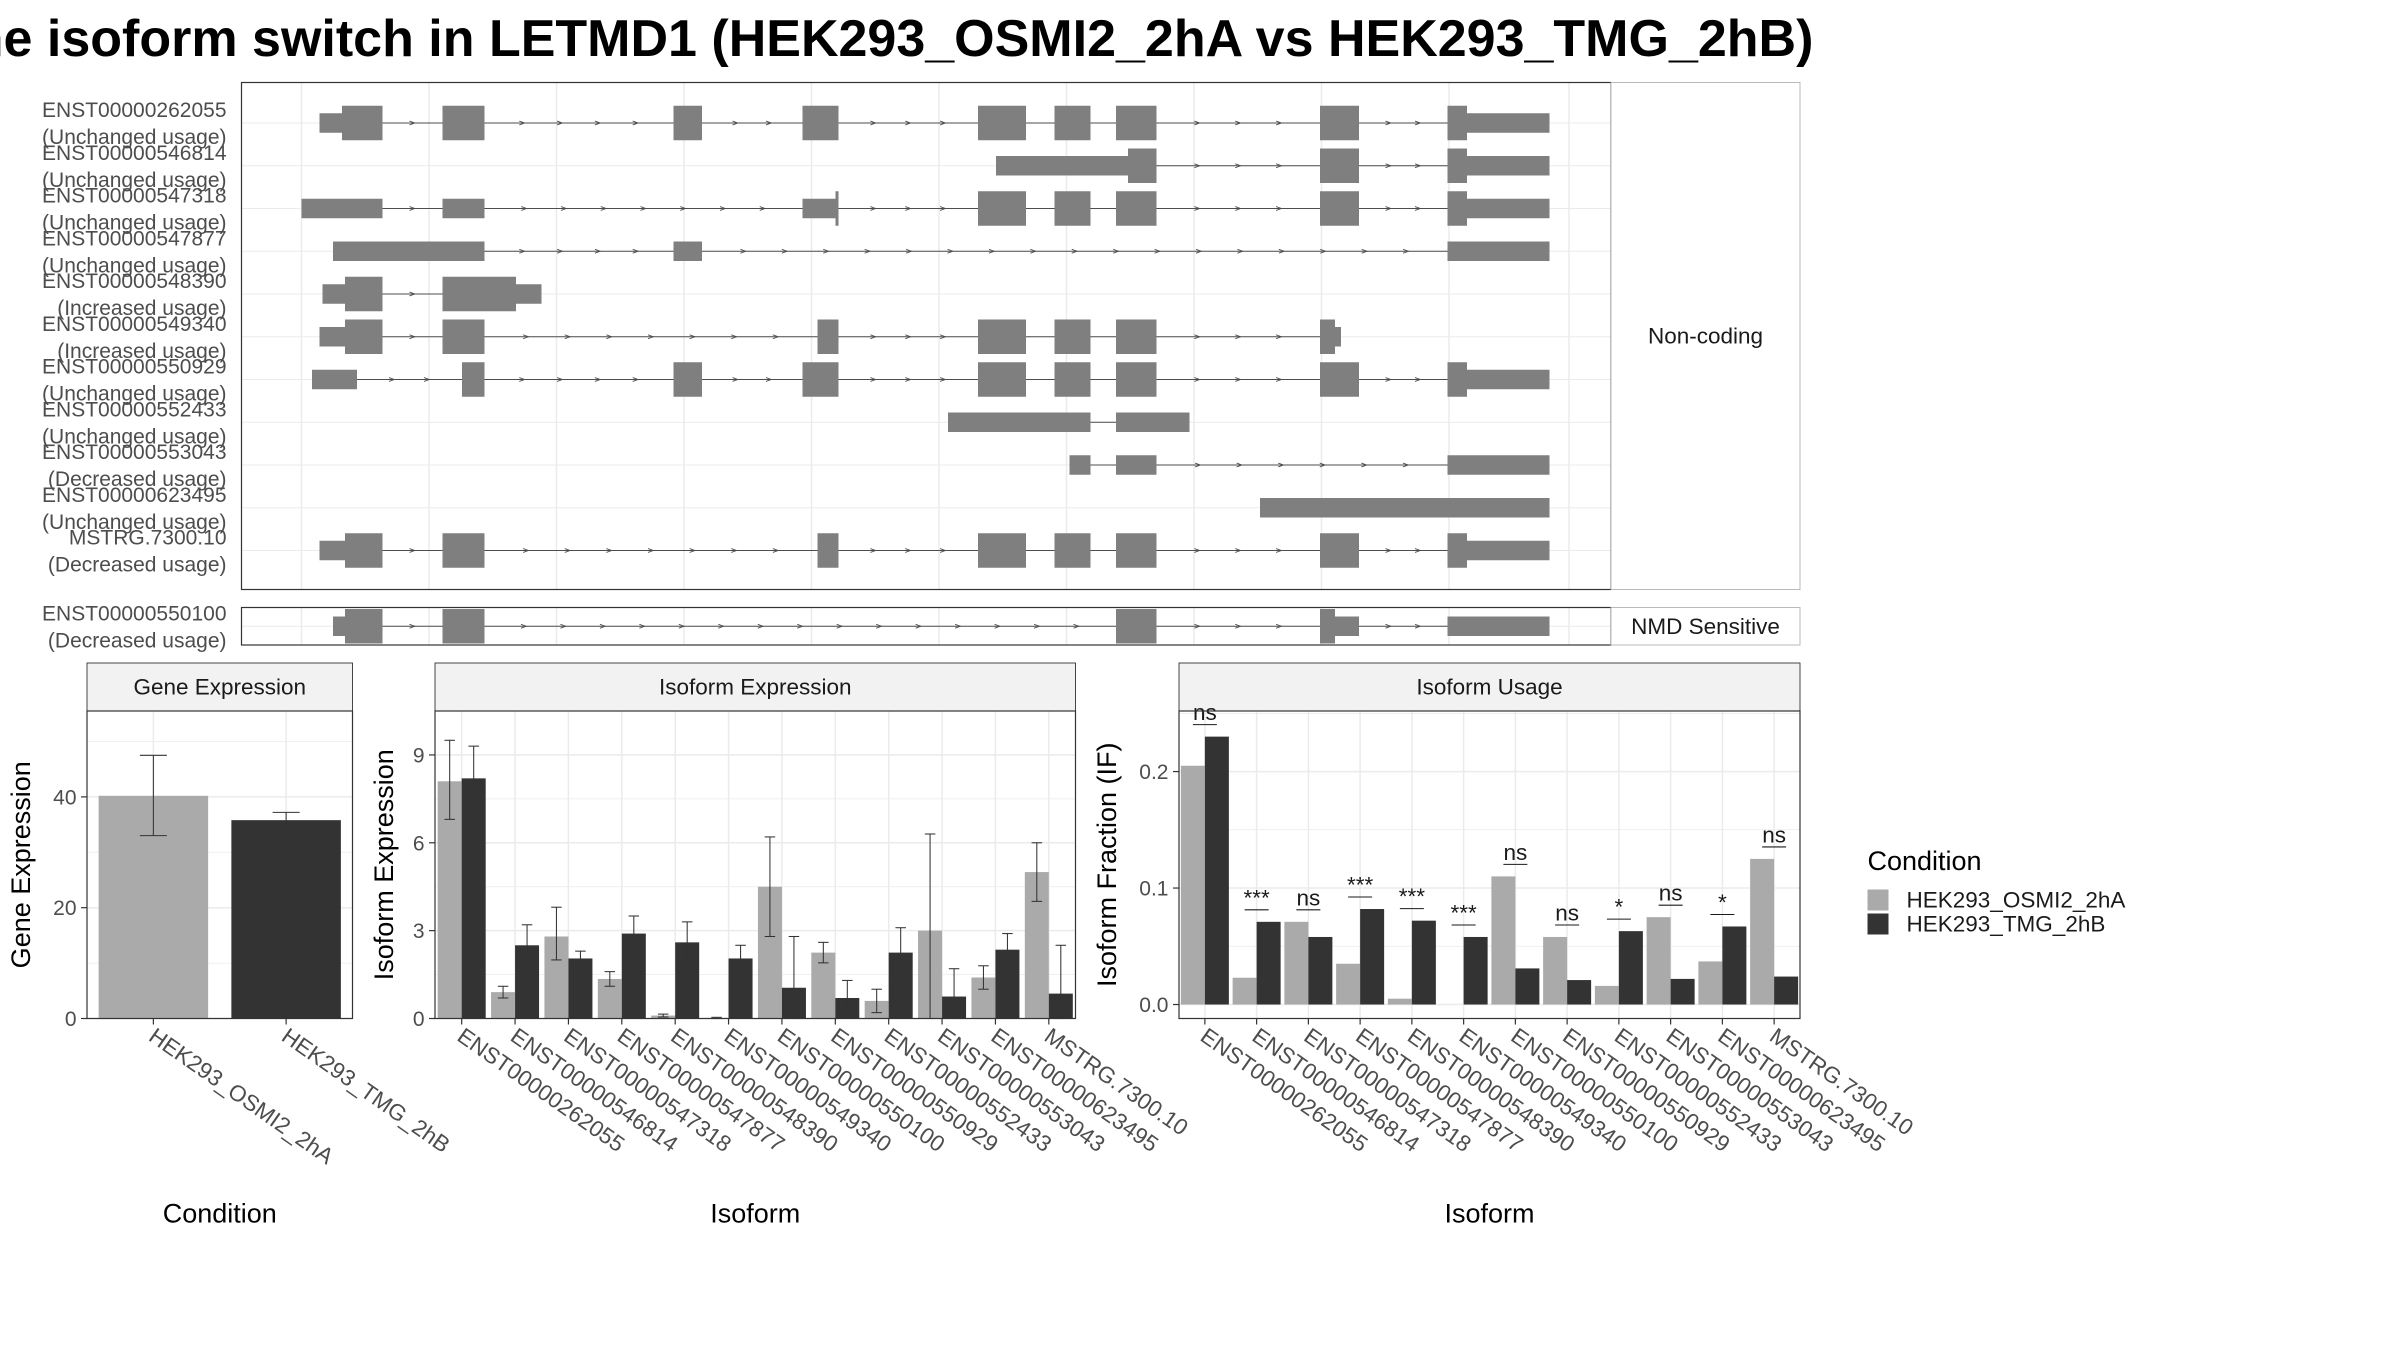 The image size is (2400, 1350). I want to click on y-tick-label: 0.2, so click(1153, 772).